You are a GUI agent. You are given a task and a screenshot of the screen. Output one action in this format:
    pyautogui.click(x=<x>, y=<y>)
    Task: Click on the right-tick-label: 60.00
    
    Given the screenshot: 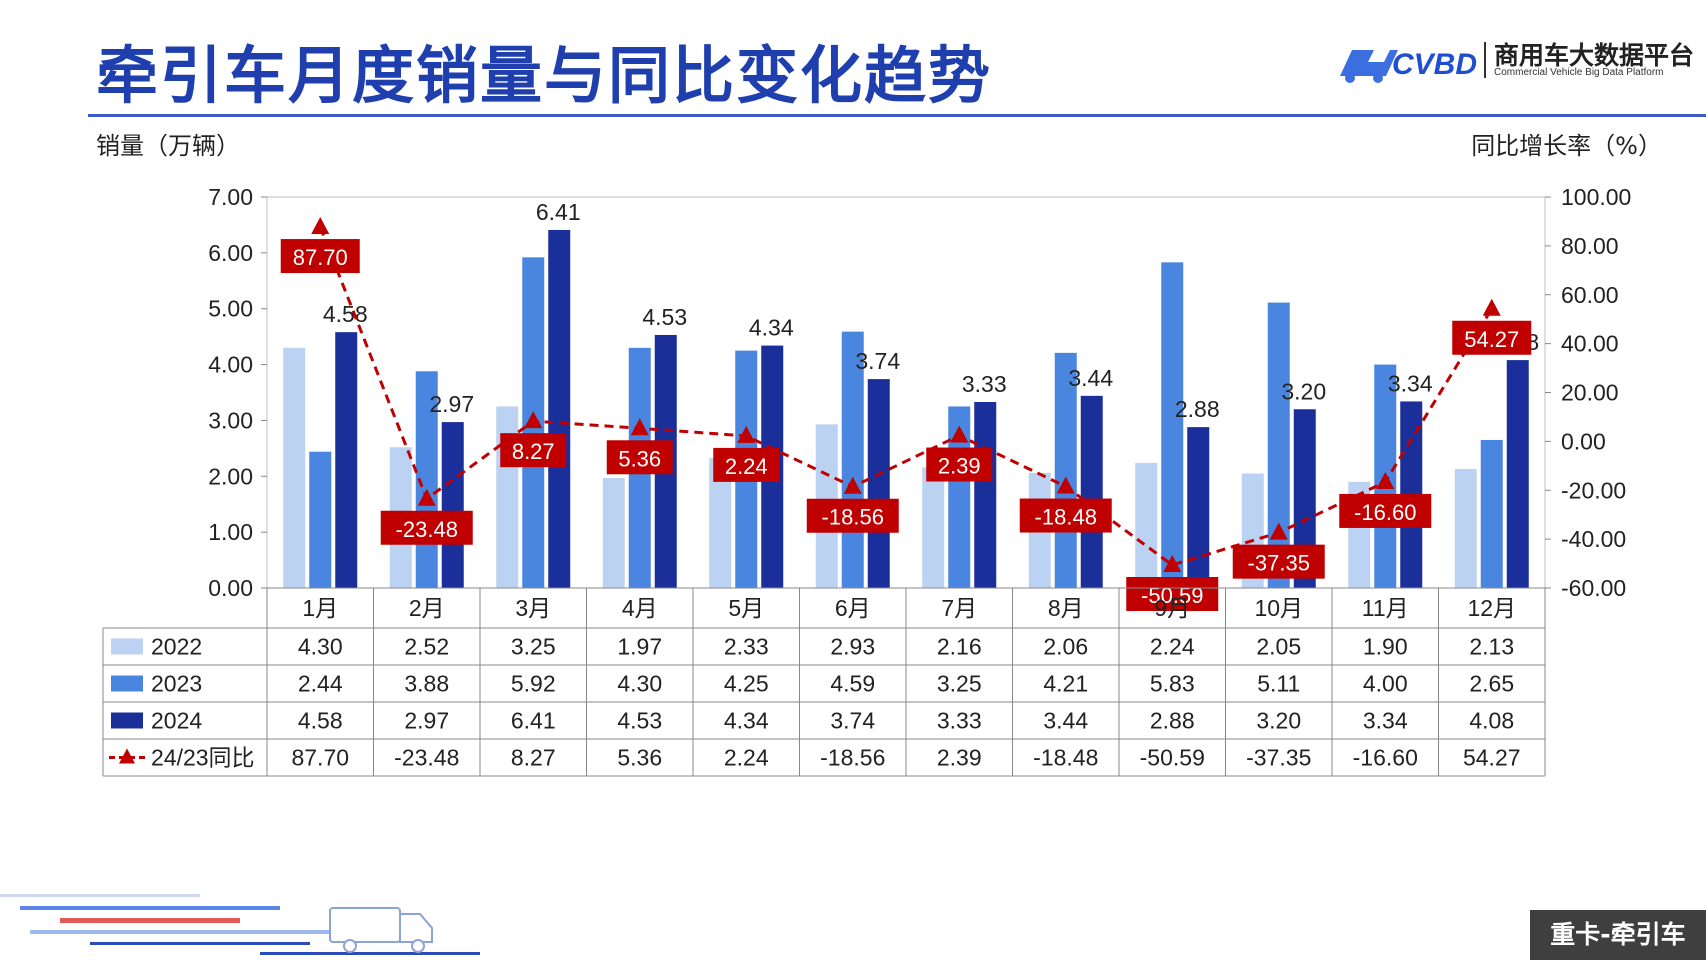 What is the action you would take?
    pyautogui.click(x=1590, y=295)
    